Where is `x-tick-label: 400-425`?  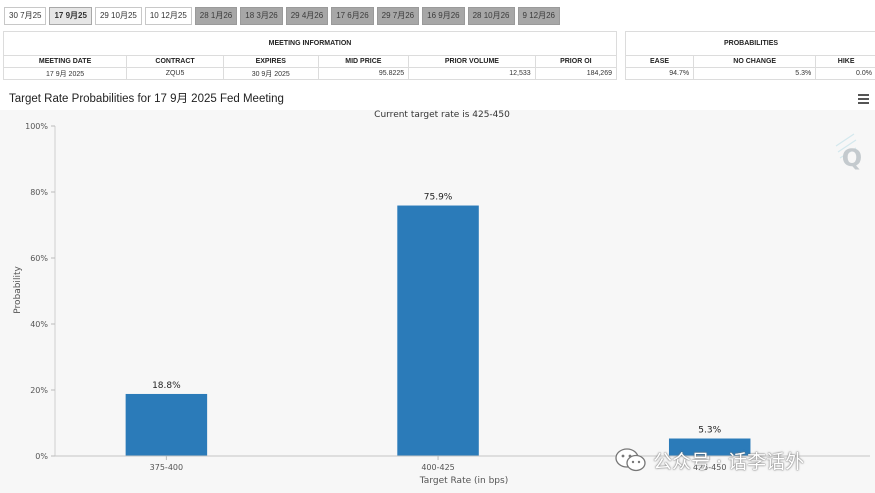 x-tick-label: 400-425 is located at coordinates (437, 467).